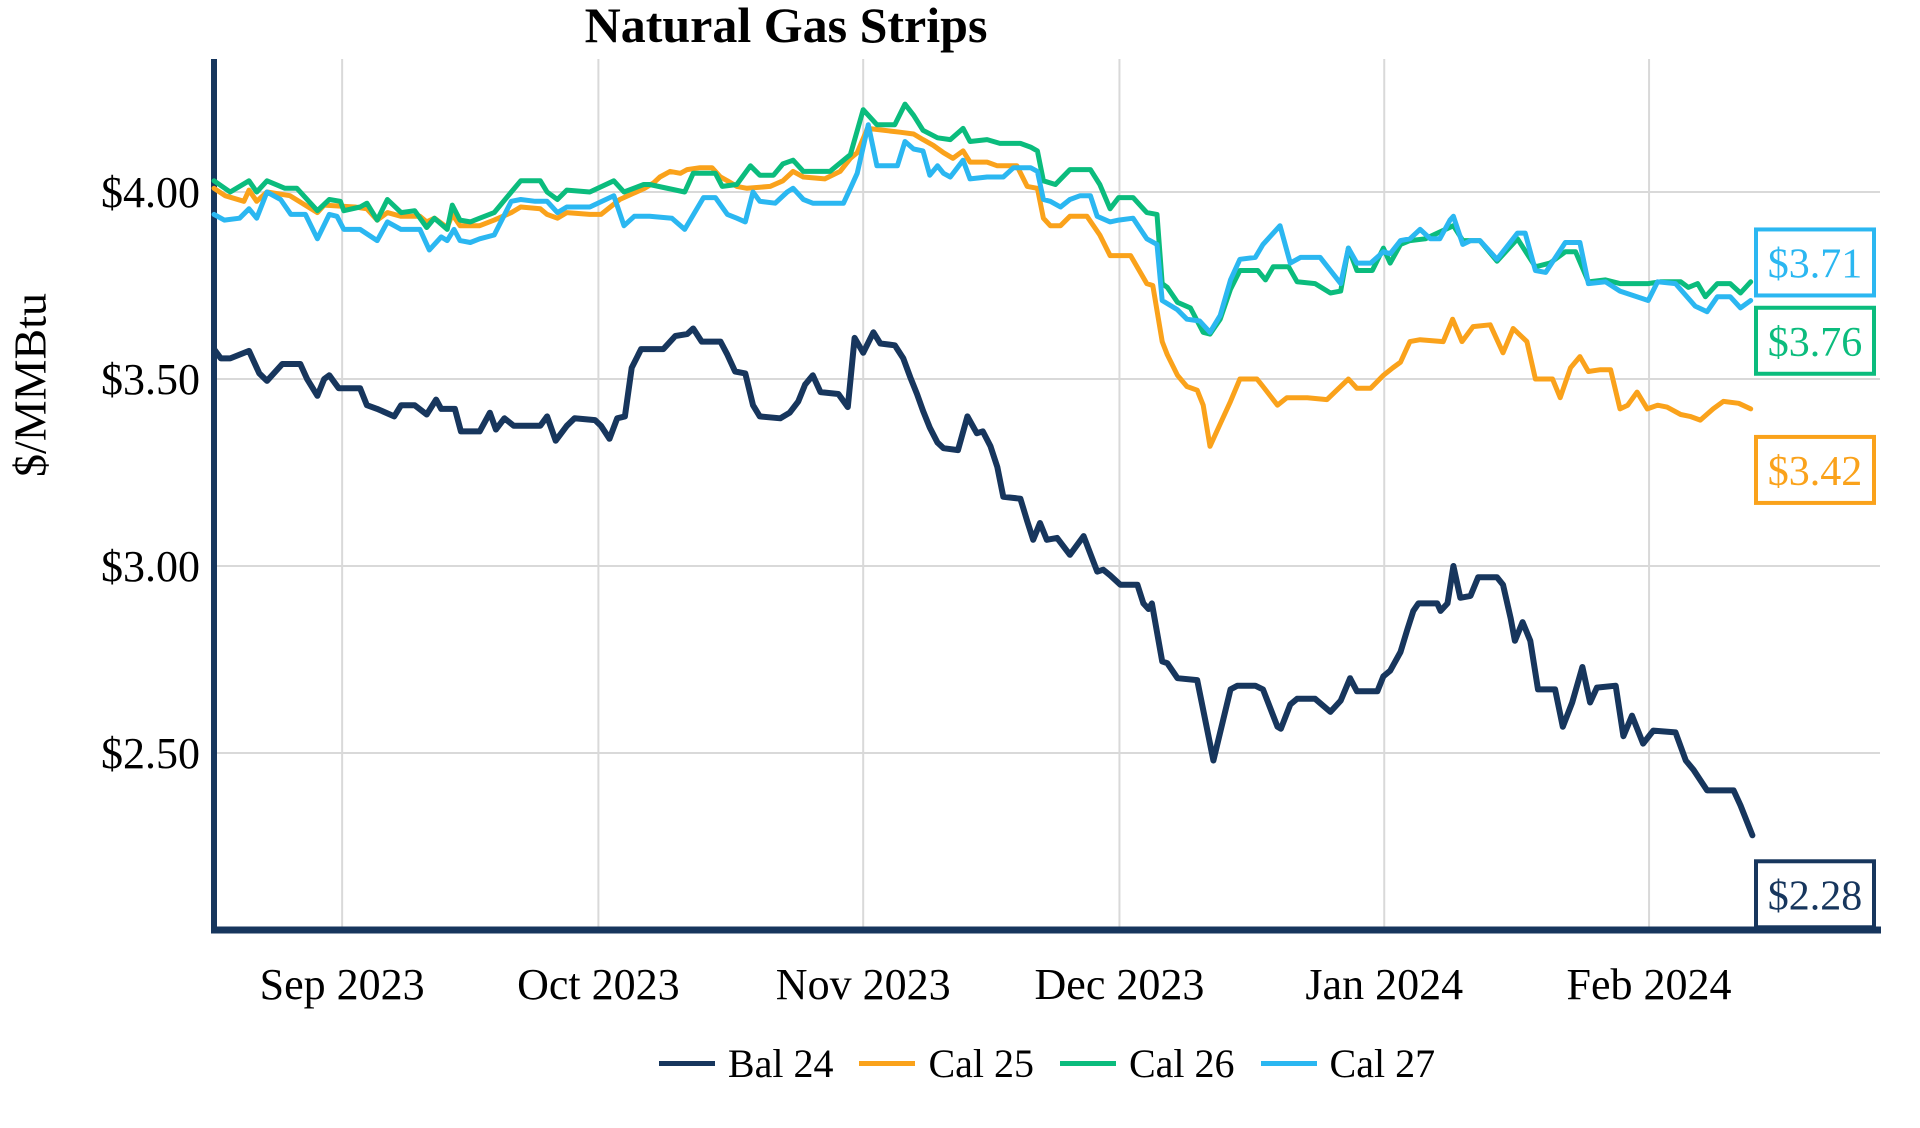 This screenshot has width=1920, height=1128. I want to click on legend-item-bal-24: Bal 24, so click(746, 1063).